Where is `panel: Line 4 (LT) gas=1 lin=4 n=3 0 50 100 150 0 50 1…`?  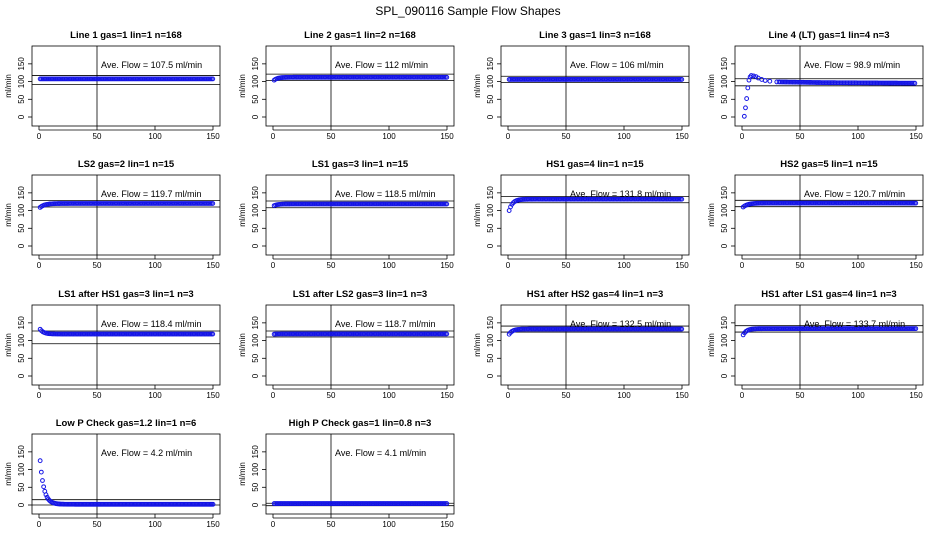 panel: Line 4 (LT) gas=1 lin=4 n=3 0 50 100 150 0 50 1… is located at coordinates (815, 85).